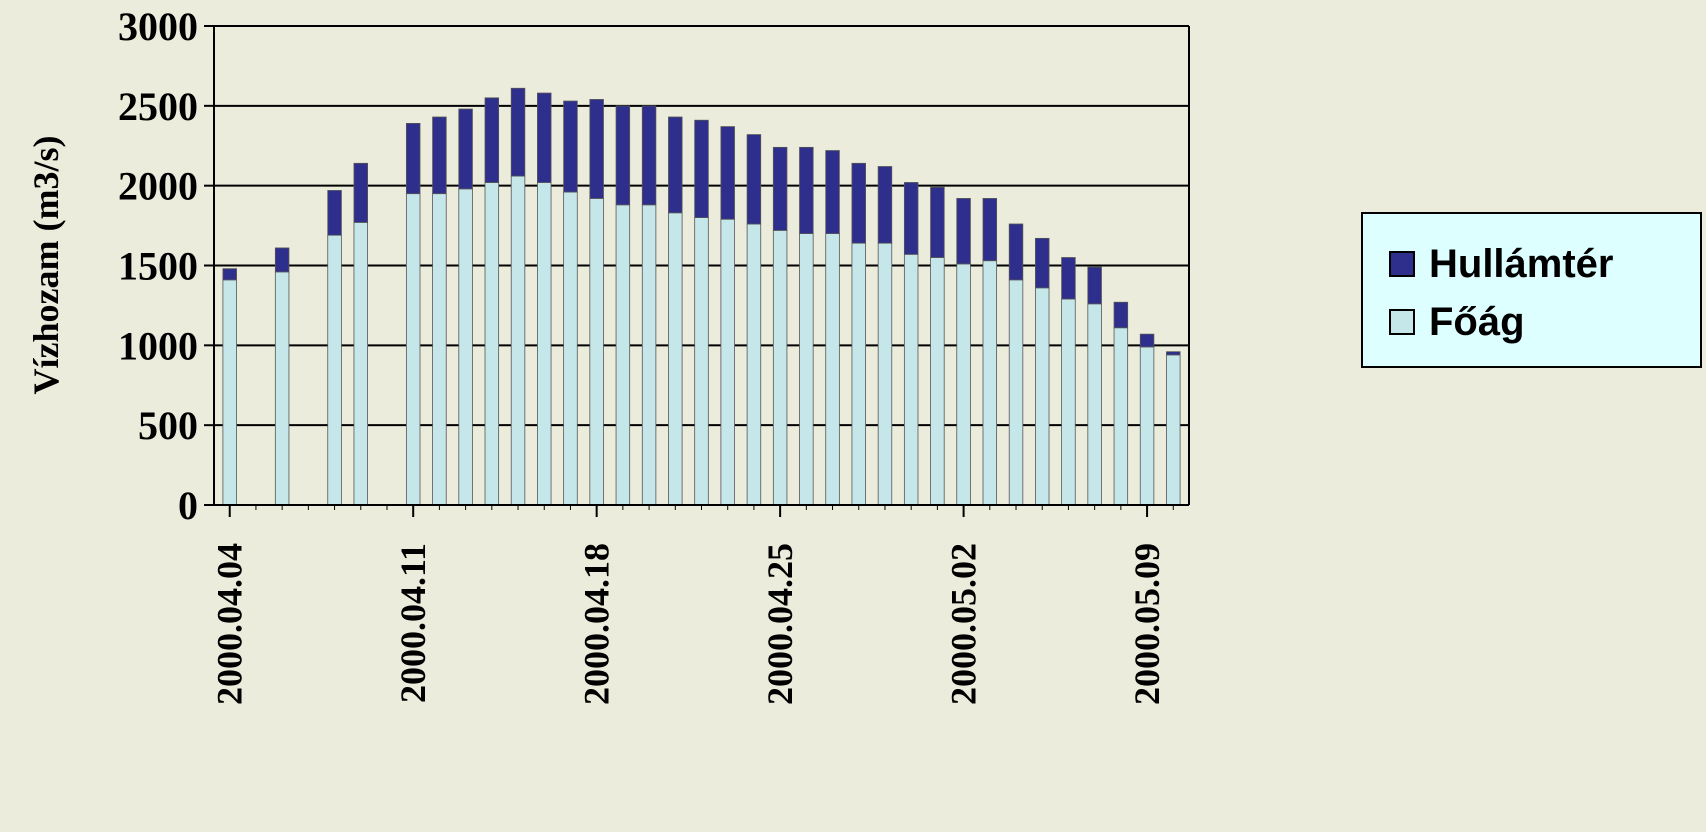 The height and width of the screenshot is (832, 1706). What do you see at coordinates (1531, 290) in the screenshot?
I see `legend: Hullámtér Főág` at bounding box center [1531, 290].